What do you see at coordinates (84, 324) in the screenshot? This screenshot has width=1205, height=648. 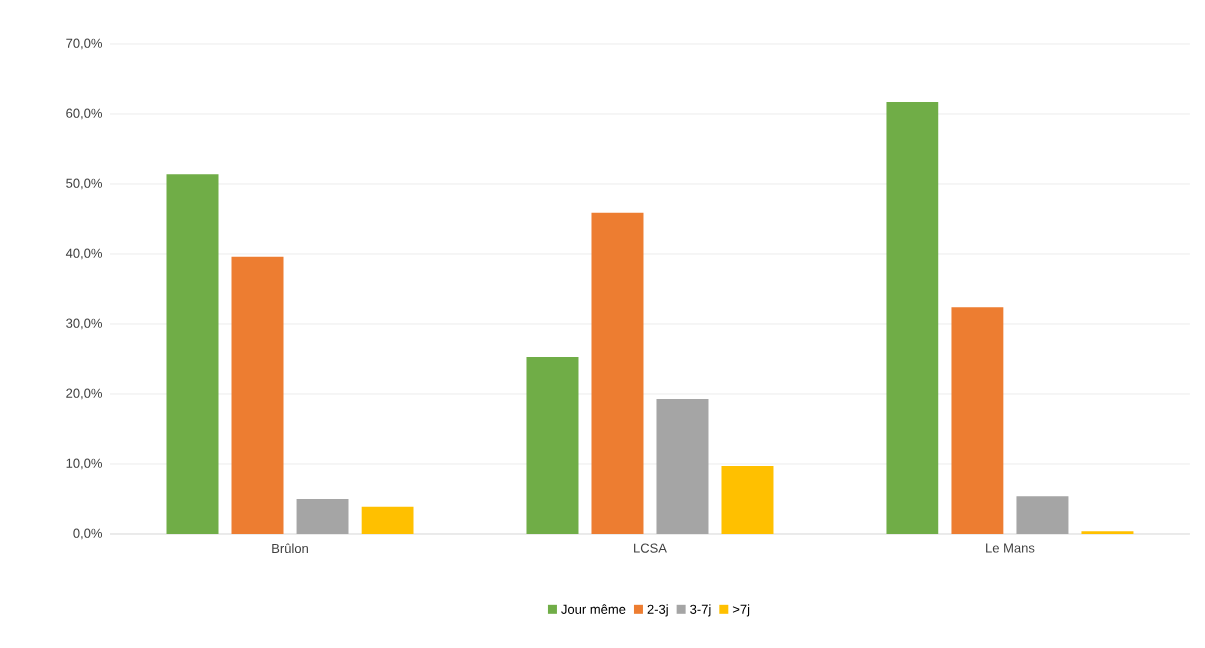 I see `y-tick-label: 30,0%` at bounding box center [84, 324].